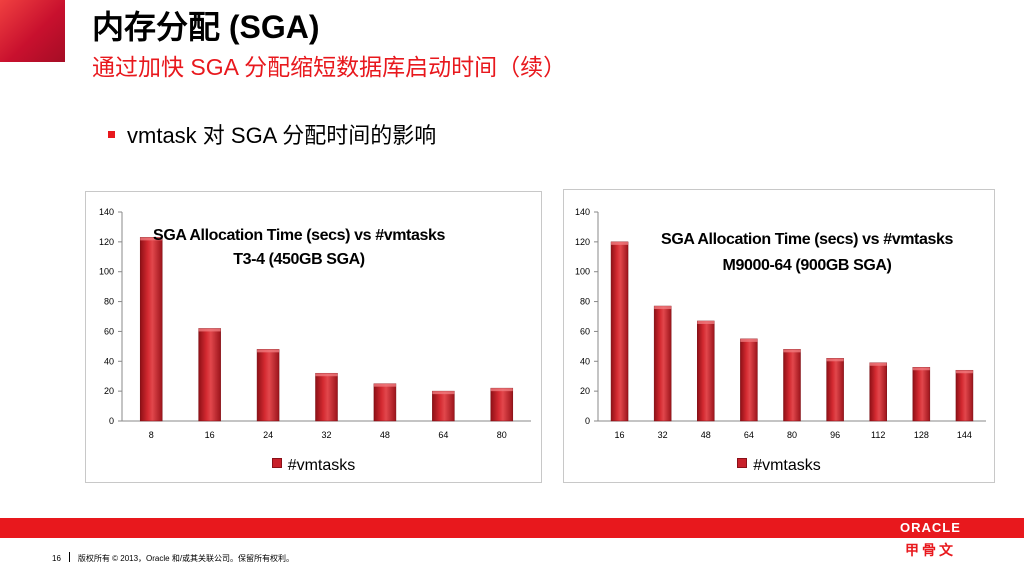 The width and height of the screenshot is (1024, 576). I want to click on x-tick-label: 96, so click(835, 435).